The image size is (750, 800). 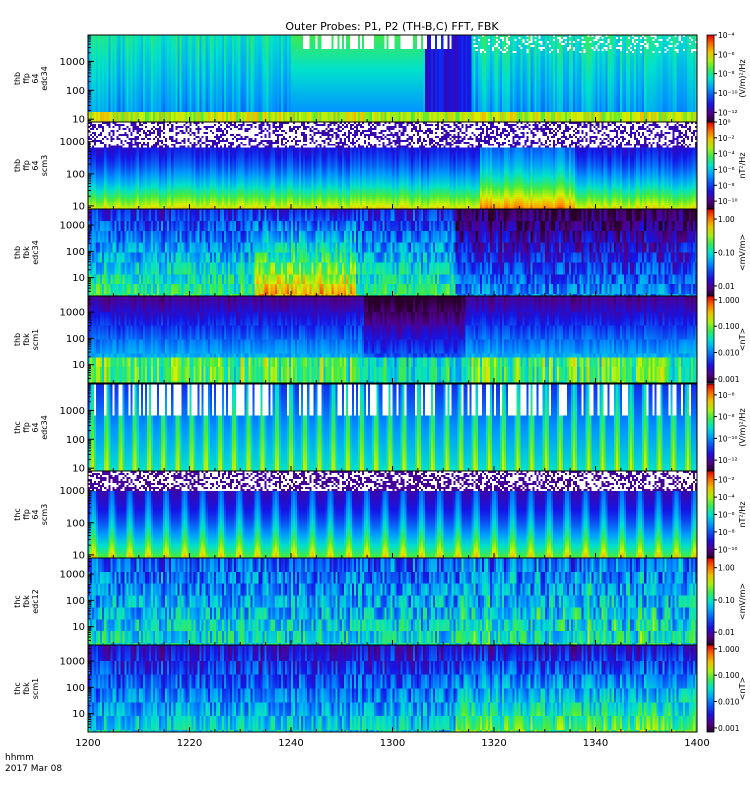 What do you see at coordinates (742, 688) in the screenshot?
I see `colorbar-label: <nT>` at bounding box center [742, 688].